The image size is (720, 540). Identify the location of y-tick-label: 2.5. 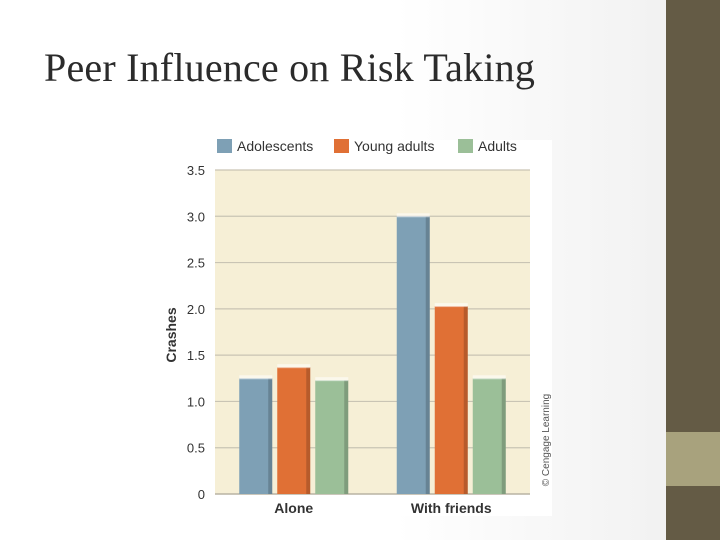
(196, 263).